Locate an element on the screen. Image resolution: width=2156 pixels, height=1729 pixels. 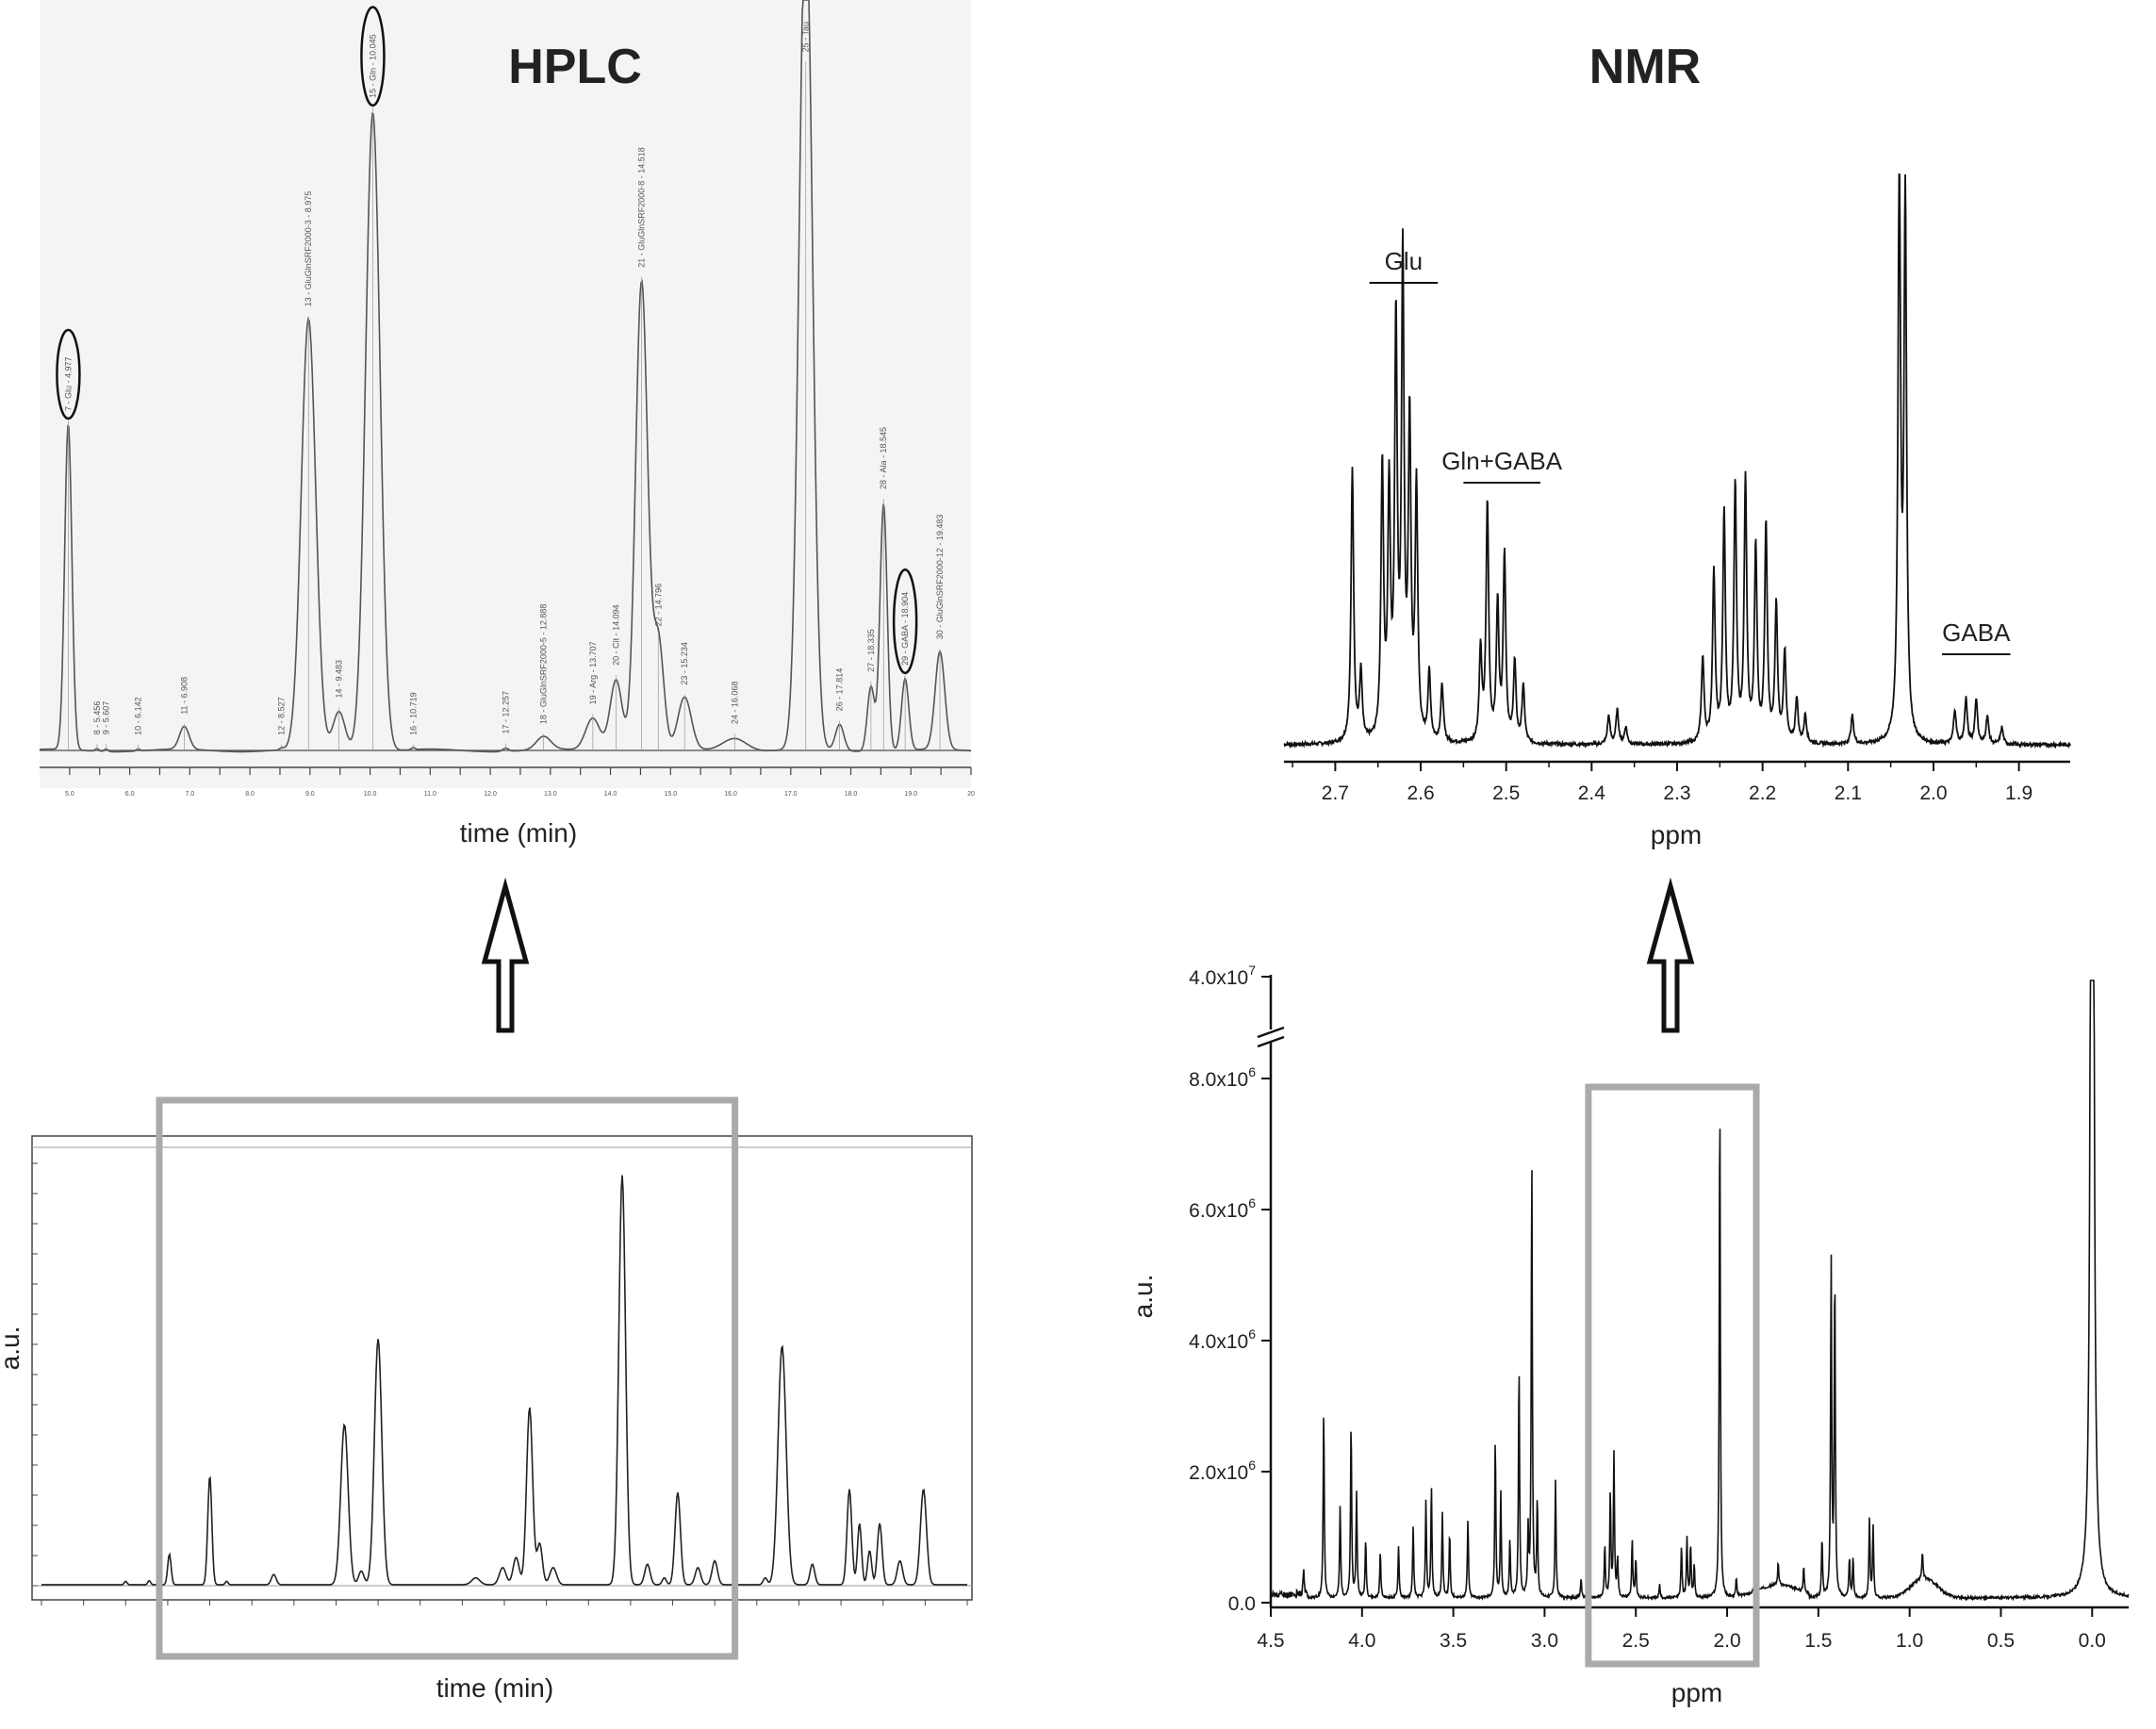
hplc-zoom-x-tick-label: 13.0 is located at coordinates (550, 794).